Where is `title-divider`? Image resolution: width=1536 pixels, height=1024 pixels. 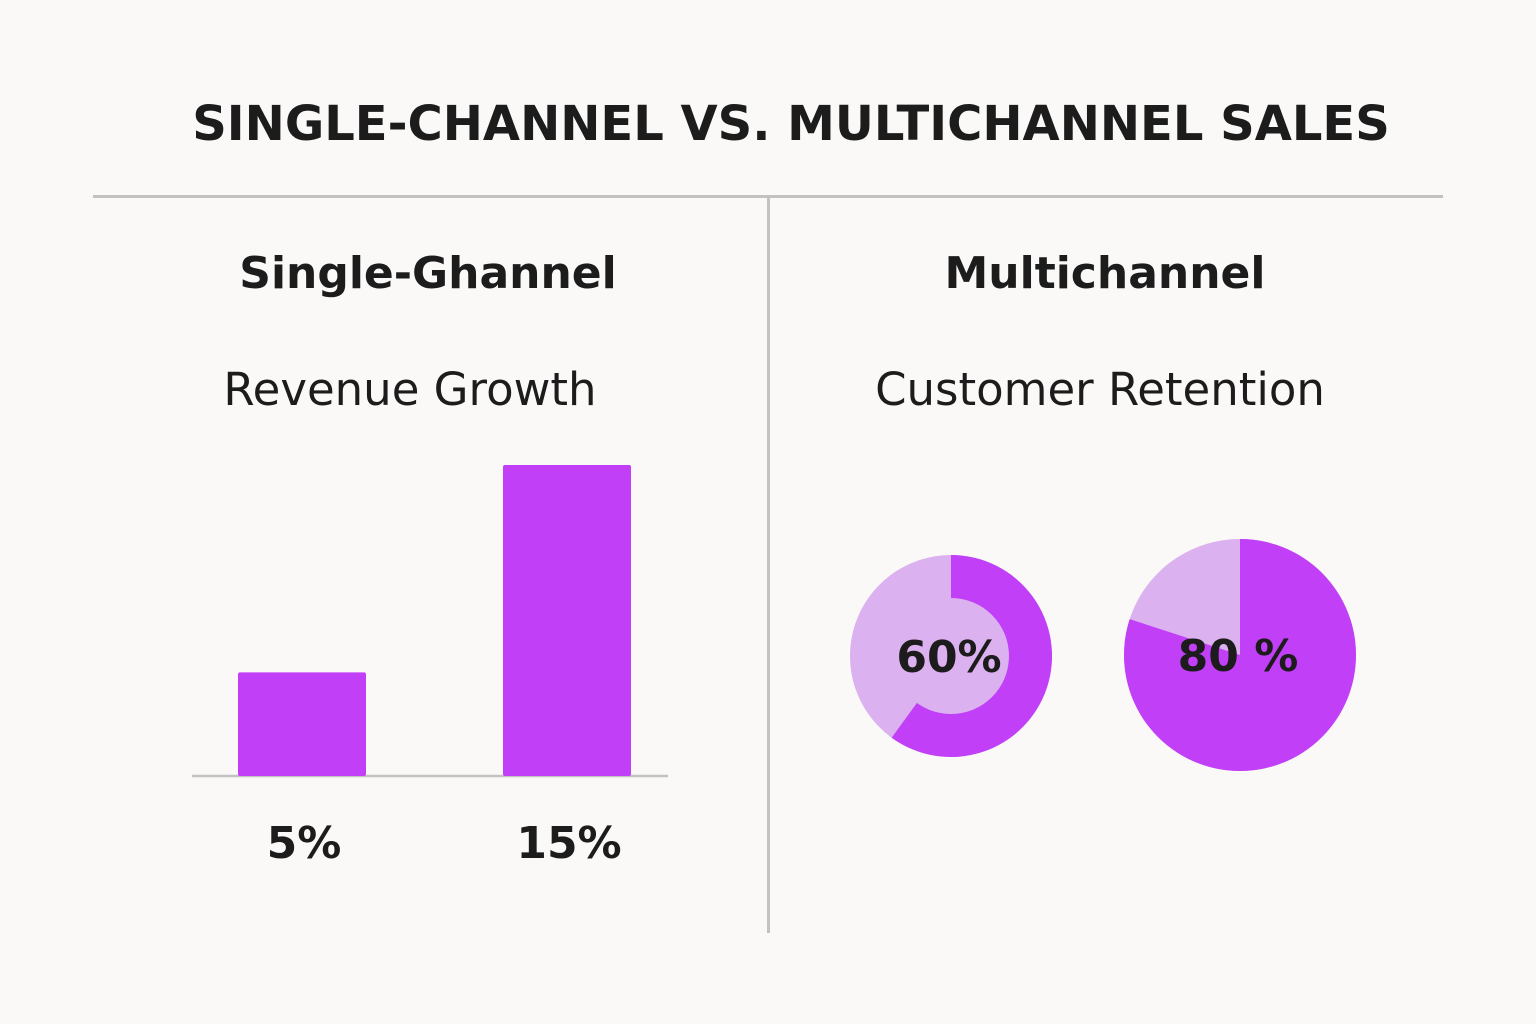
title-divider is located at coordinates (768, 196).